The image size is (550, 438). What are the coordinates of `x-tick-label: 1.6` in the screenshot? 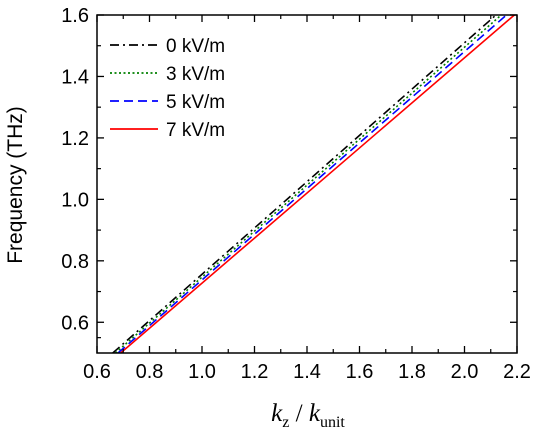 It's located at (360, 372).